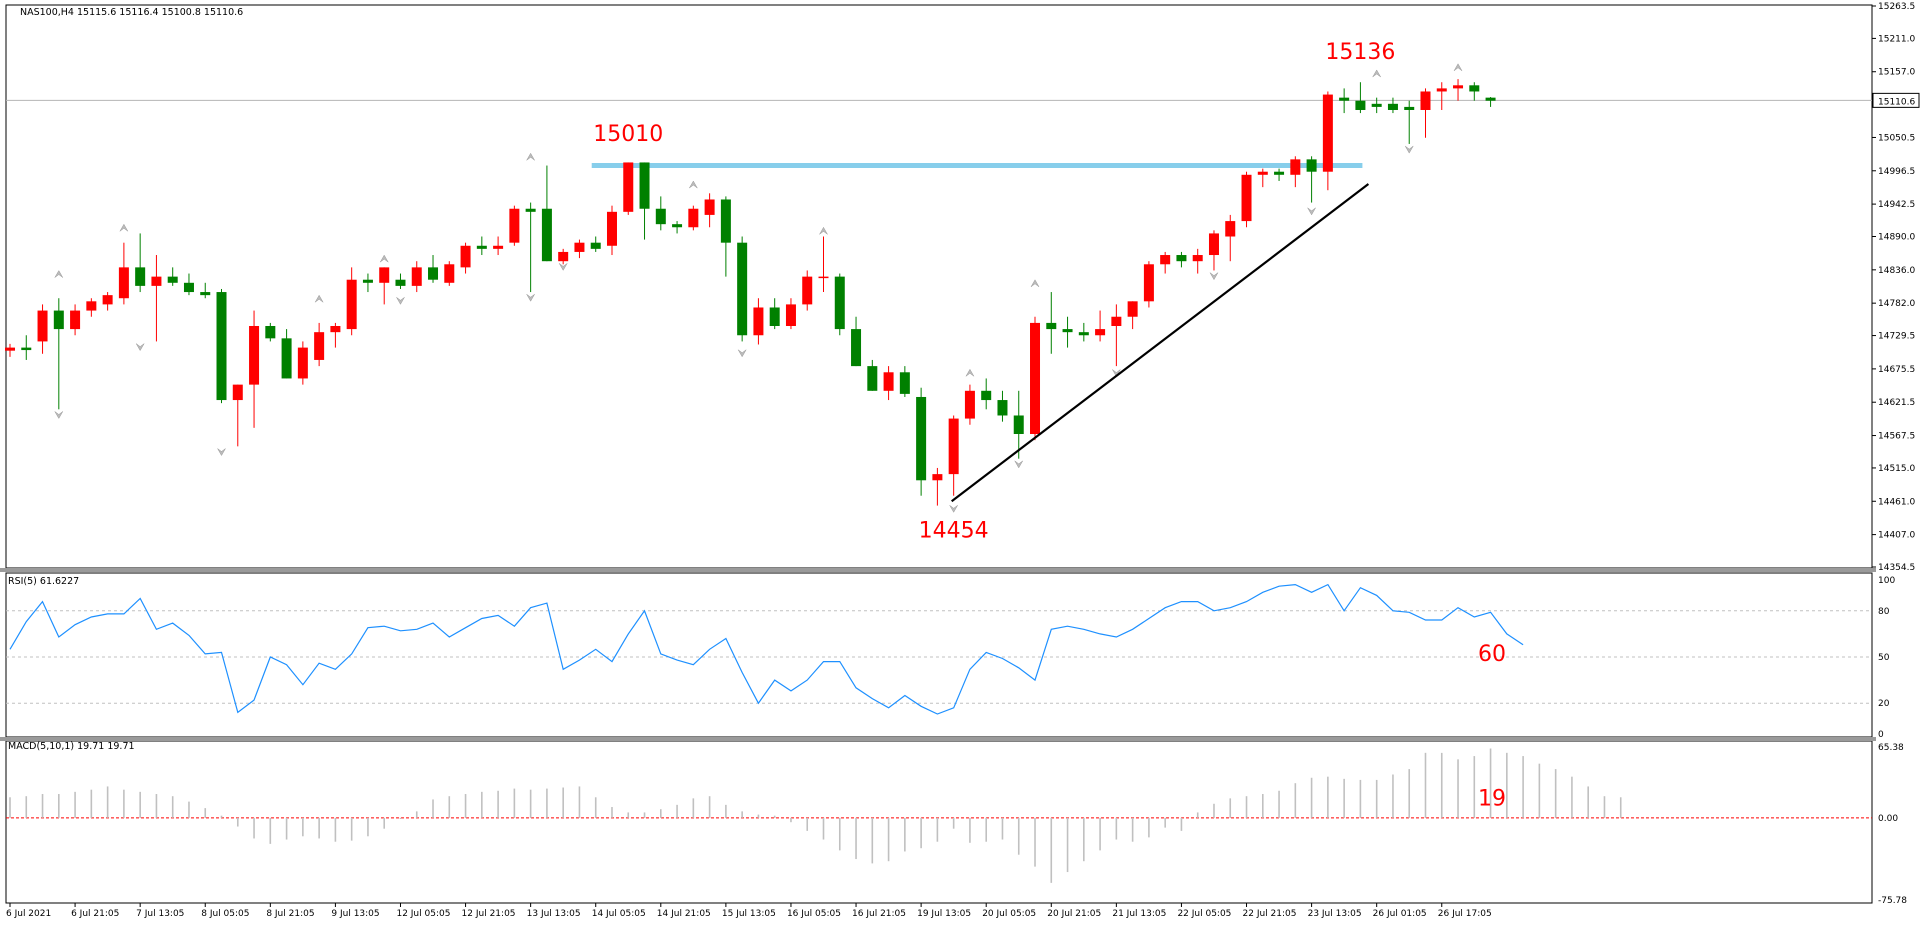 The width and height of the screenshot is (1920, 931). What do you see at coordinates (1896, 7) in the screenshot?
I see `price-tick-label: 15263.5` at bounding box center [1896, 7].